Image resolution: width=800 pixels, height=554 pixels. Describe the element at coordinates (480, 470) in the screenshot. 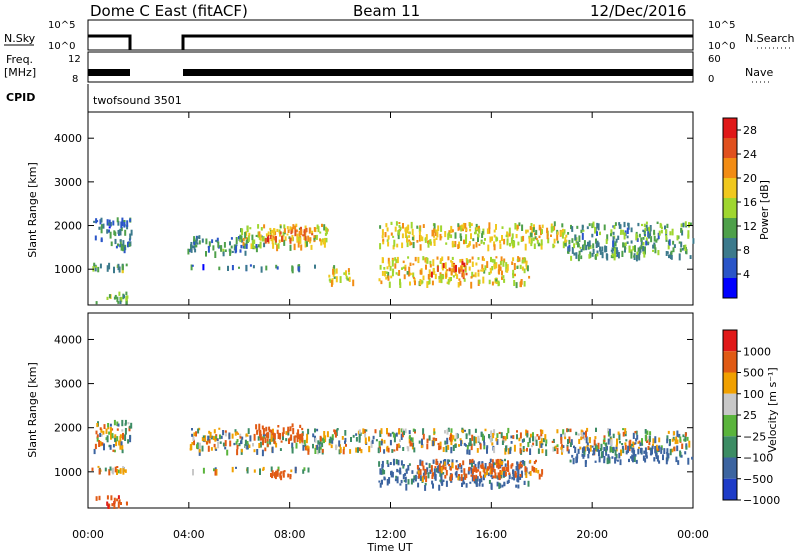

I see `echo-region` at that location.